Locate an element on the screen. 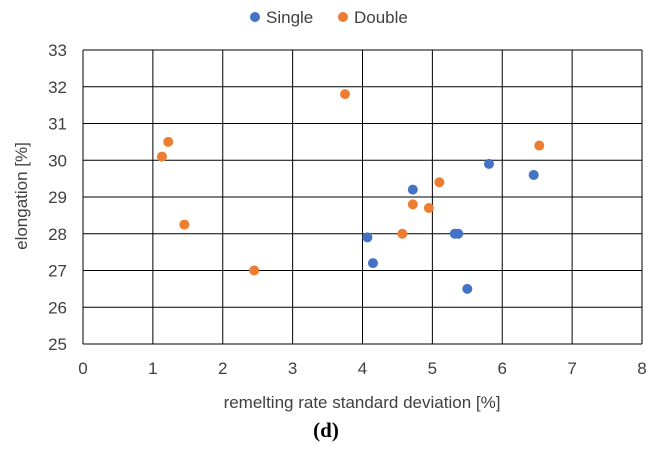  y-tick-label: 29 is located at coordinates (57, 197).